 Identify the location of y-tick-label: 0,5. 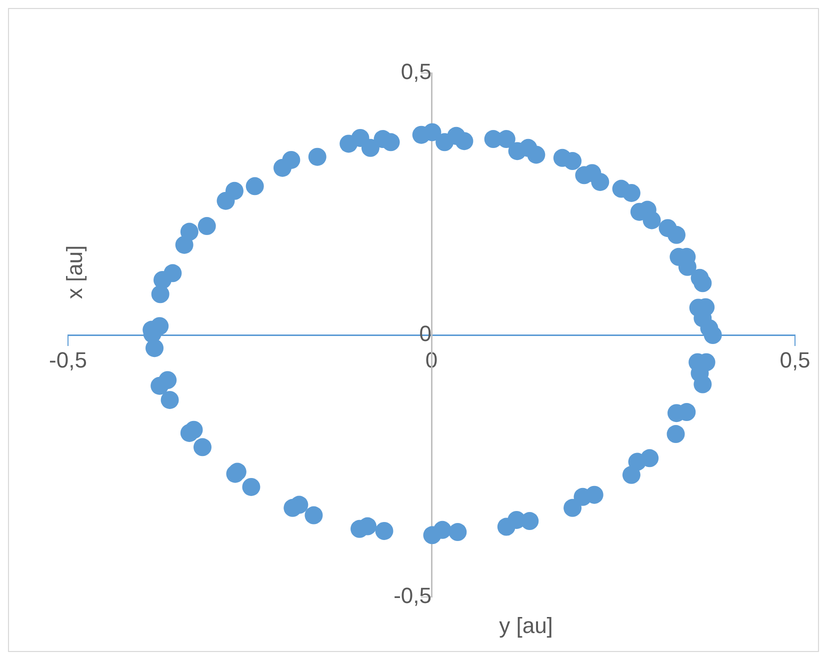
(416, 71).